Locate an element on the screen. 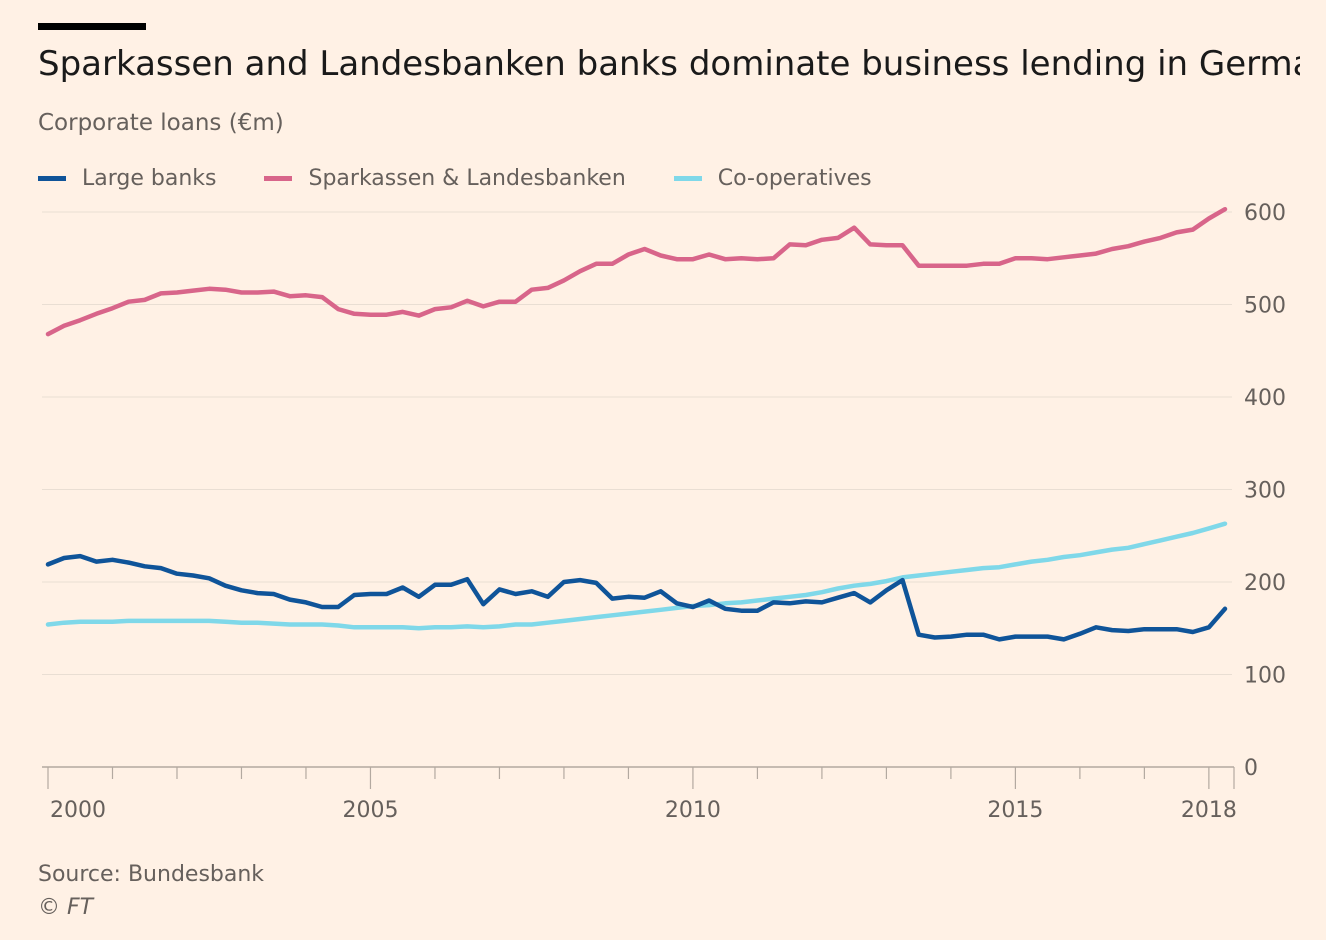 Image resolution: width=1326 pixels, height=940 pixels. legend-swatch-large-banks is located at coordinates (52, 178).